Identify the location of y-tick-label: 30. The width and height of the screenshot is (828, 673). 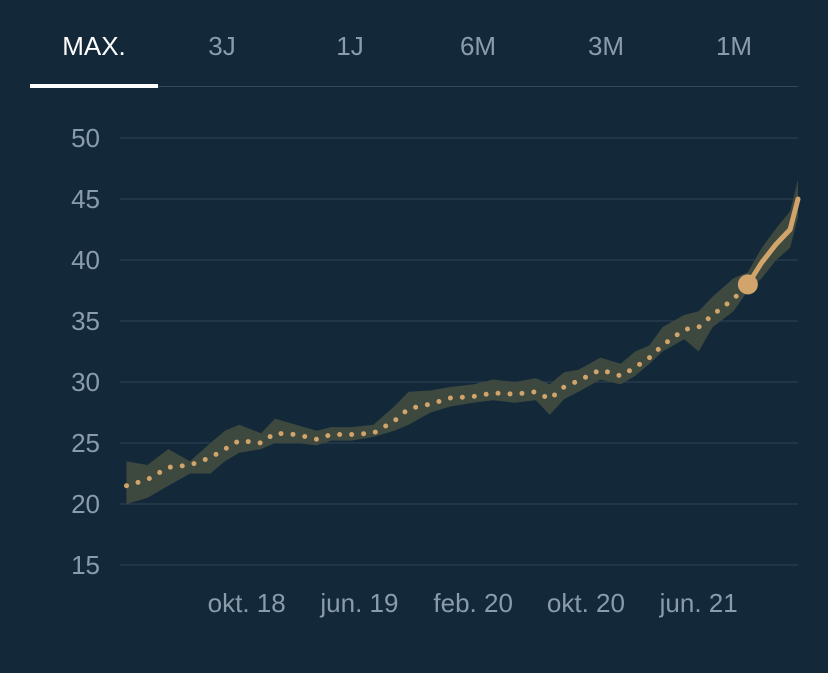
(85, 382).